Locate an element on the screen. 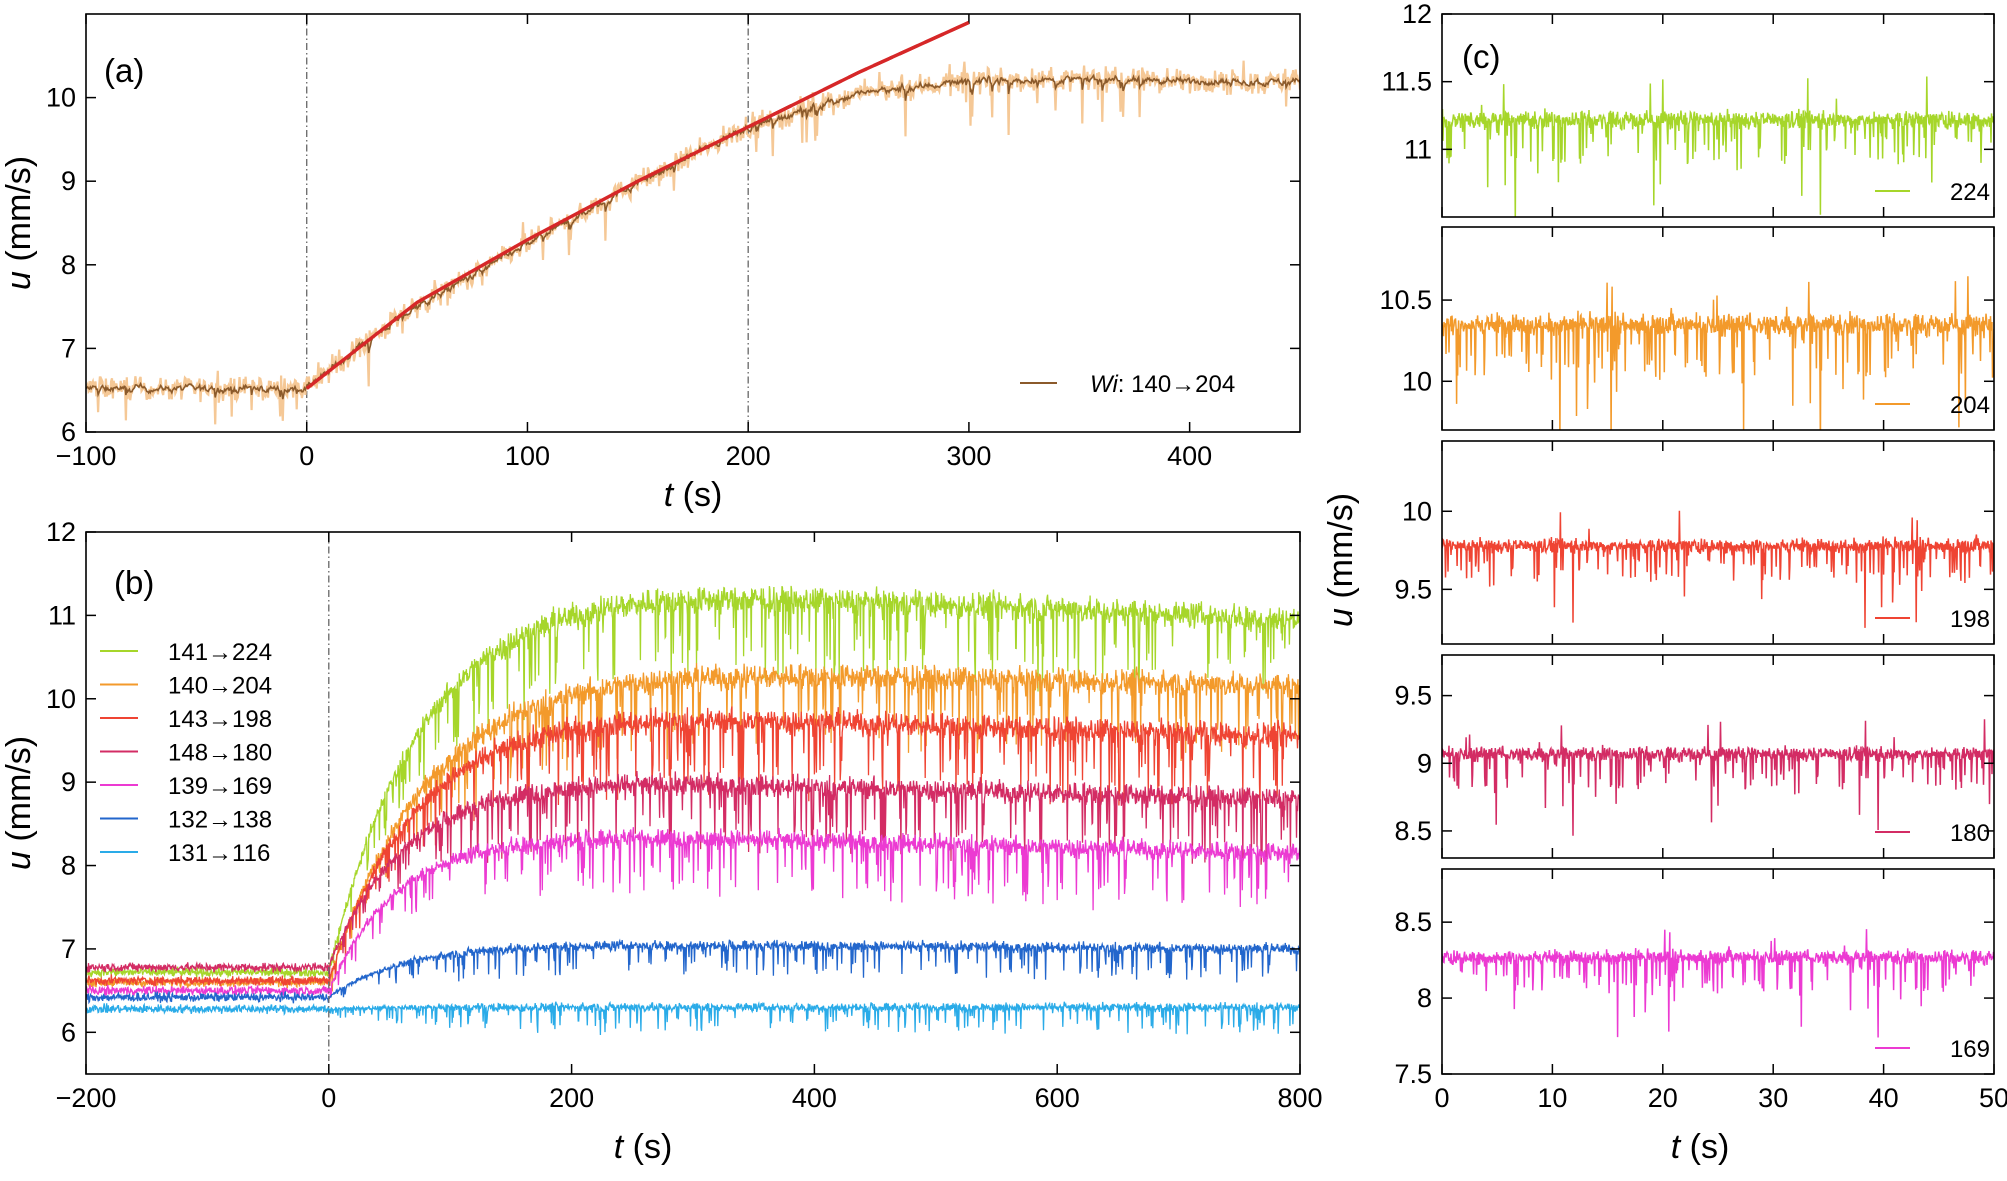  panel-c-legend-entry: 204 is located at coordinates (1970, 405).